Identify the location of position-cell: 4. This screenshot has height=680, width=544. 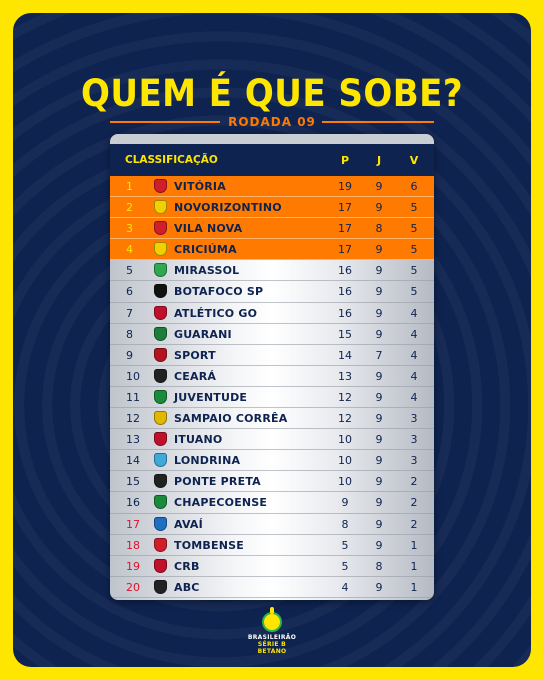
(129, 250).